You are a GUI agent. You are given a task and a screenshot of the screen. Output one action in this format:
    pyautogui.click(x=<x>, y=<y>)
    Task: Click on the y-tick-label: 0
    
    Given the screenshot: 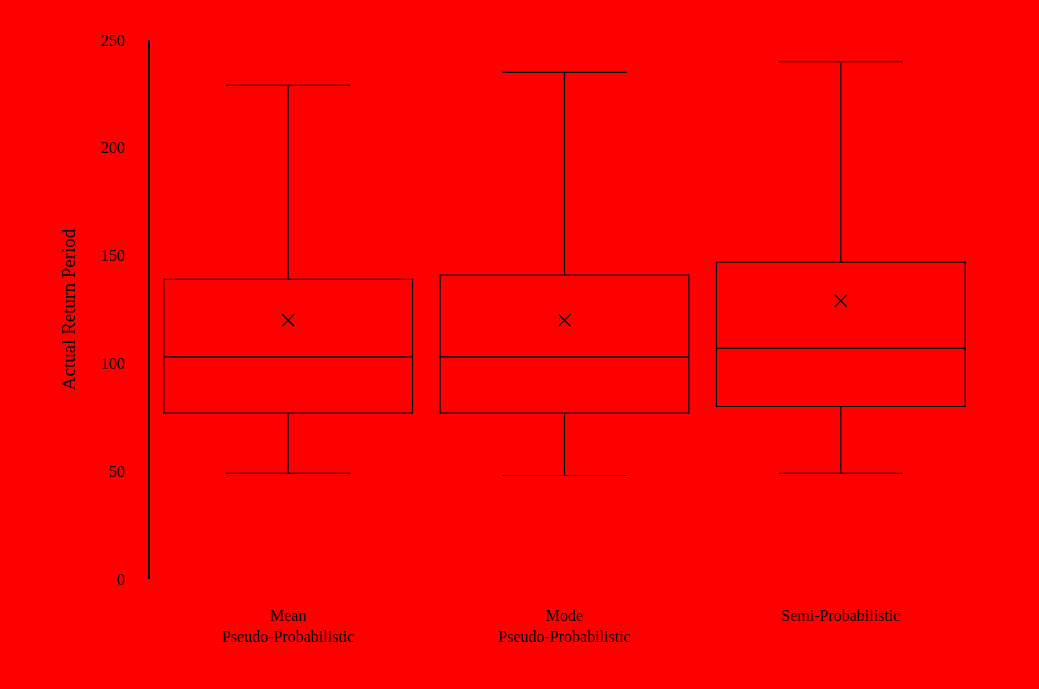 What is the action you would take?
    pyautogui.click(x=121, y=579)
    